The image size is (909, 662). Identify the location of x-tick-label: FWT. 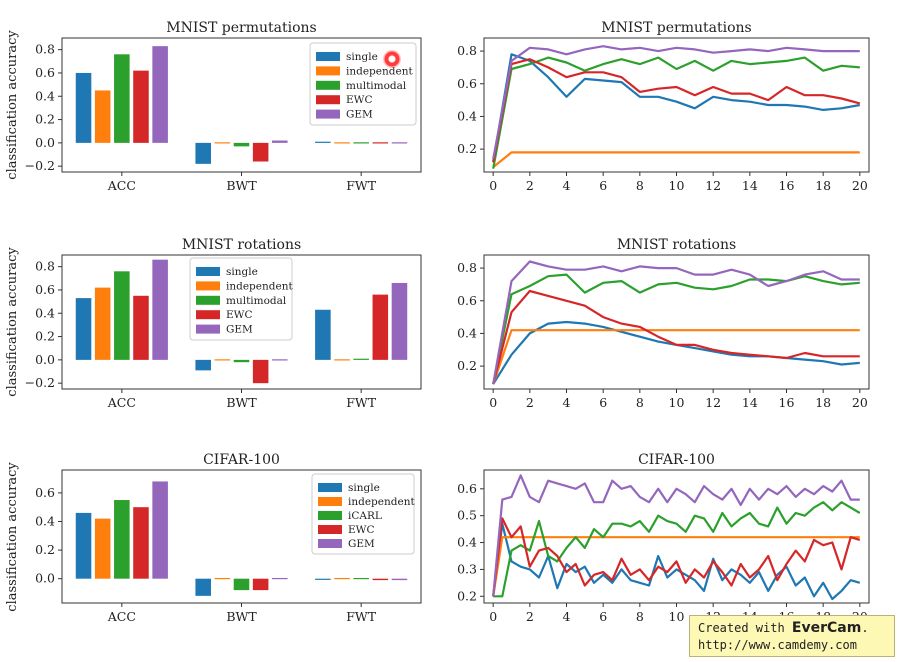
(361, 616).